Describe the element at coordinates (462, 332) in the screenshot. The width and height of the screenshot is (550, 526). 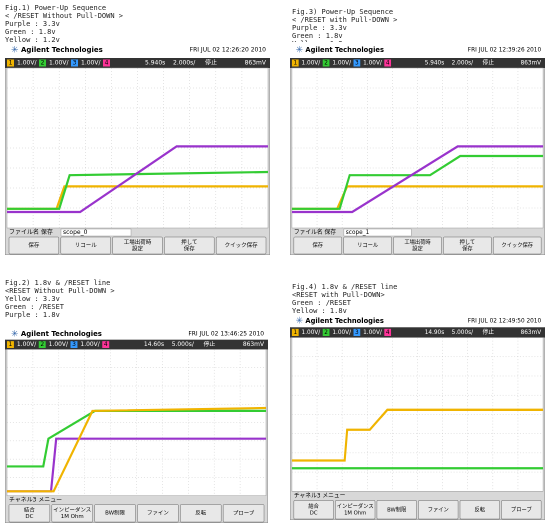
I see `timebase: 5.000s/` at that location.